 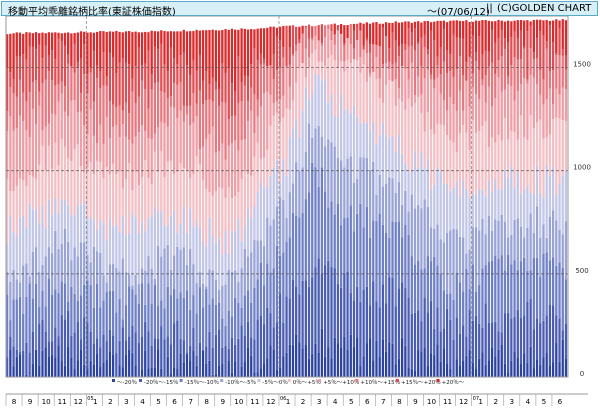 I want to click on legend-item: -15％〜-10％, so click(x=202, y=382).